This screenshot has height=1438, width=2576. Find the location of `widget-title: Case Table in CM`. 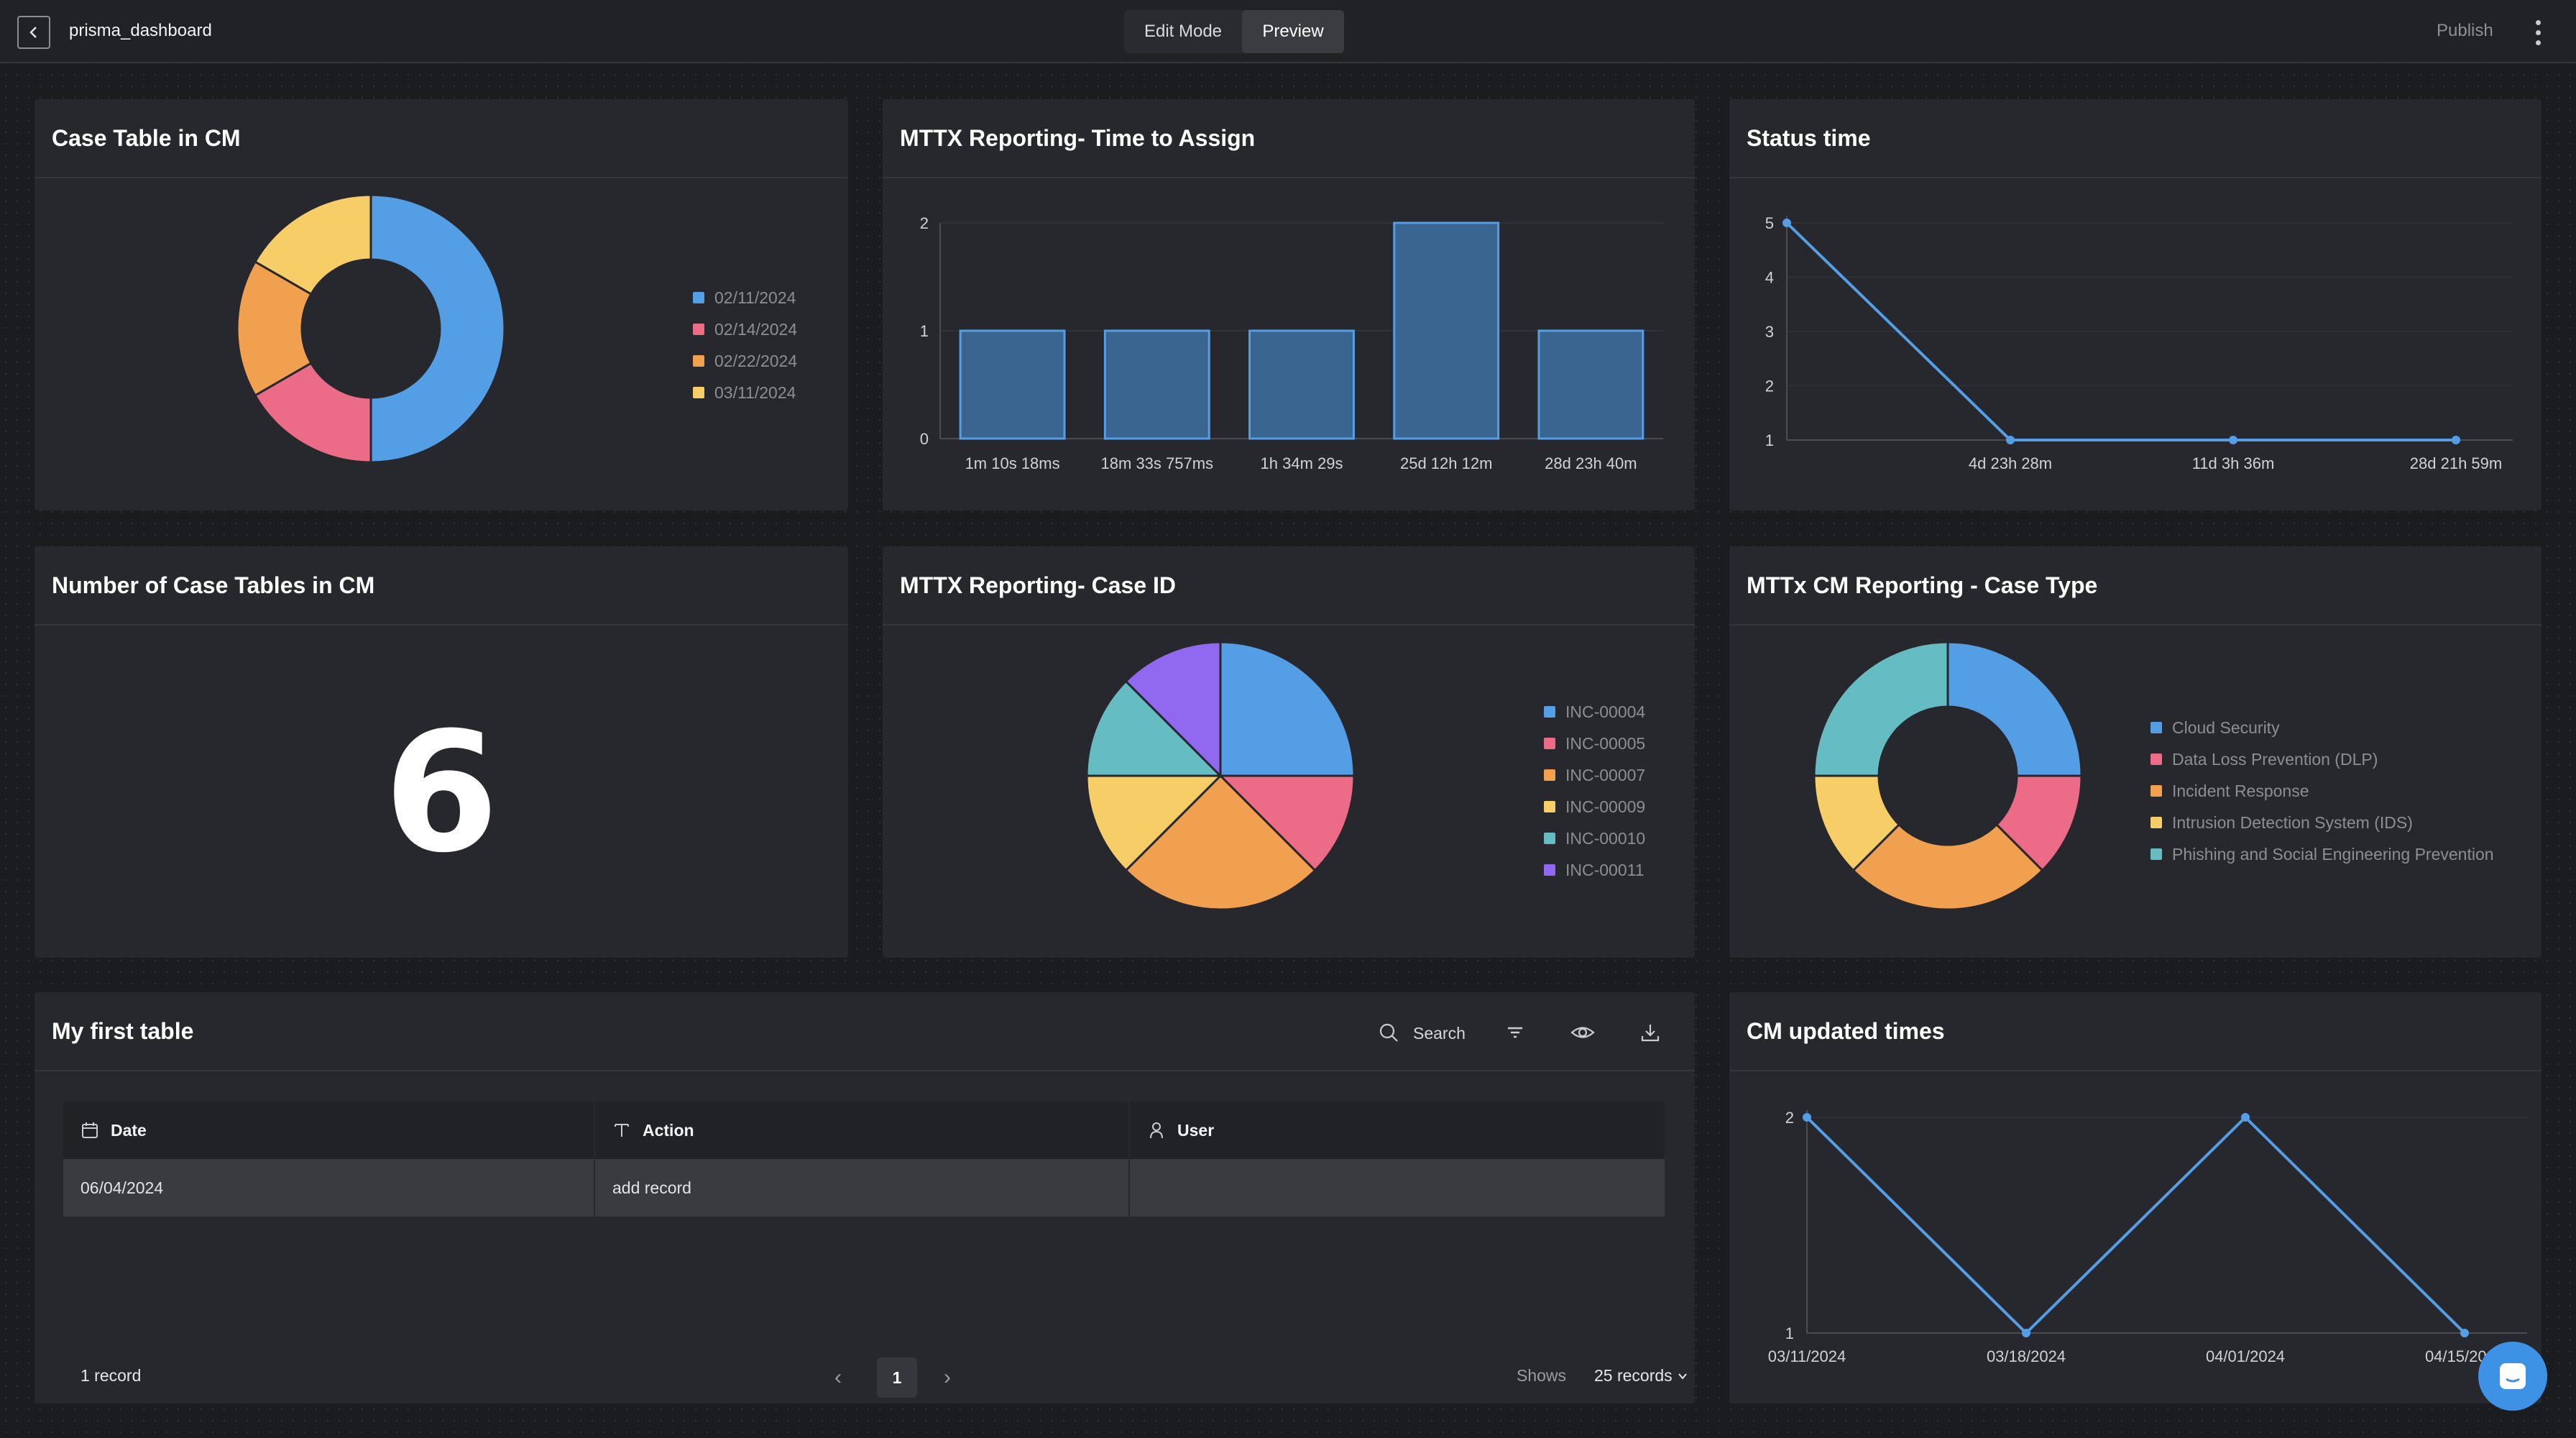

widget-title: Case Table in CM is located at coordinates (441, 138).